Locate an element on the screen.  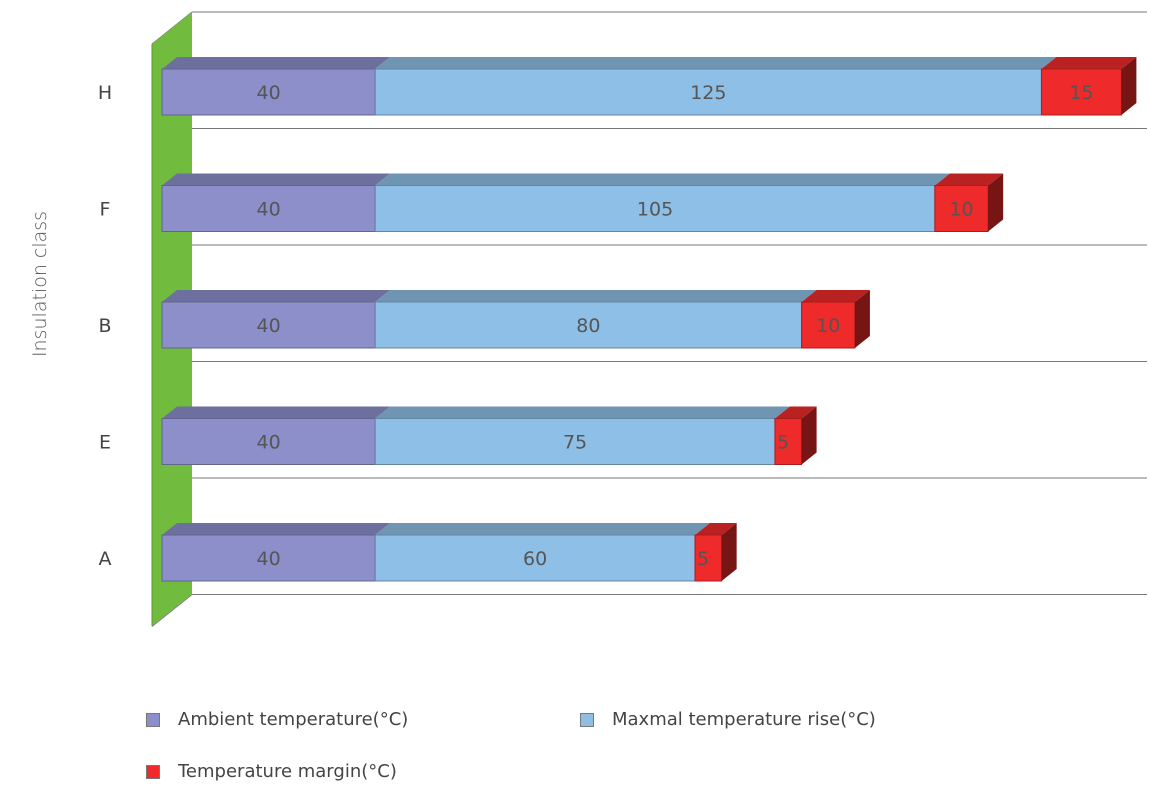
data-label: 75 is located at coordinates (575, 443).